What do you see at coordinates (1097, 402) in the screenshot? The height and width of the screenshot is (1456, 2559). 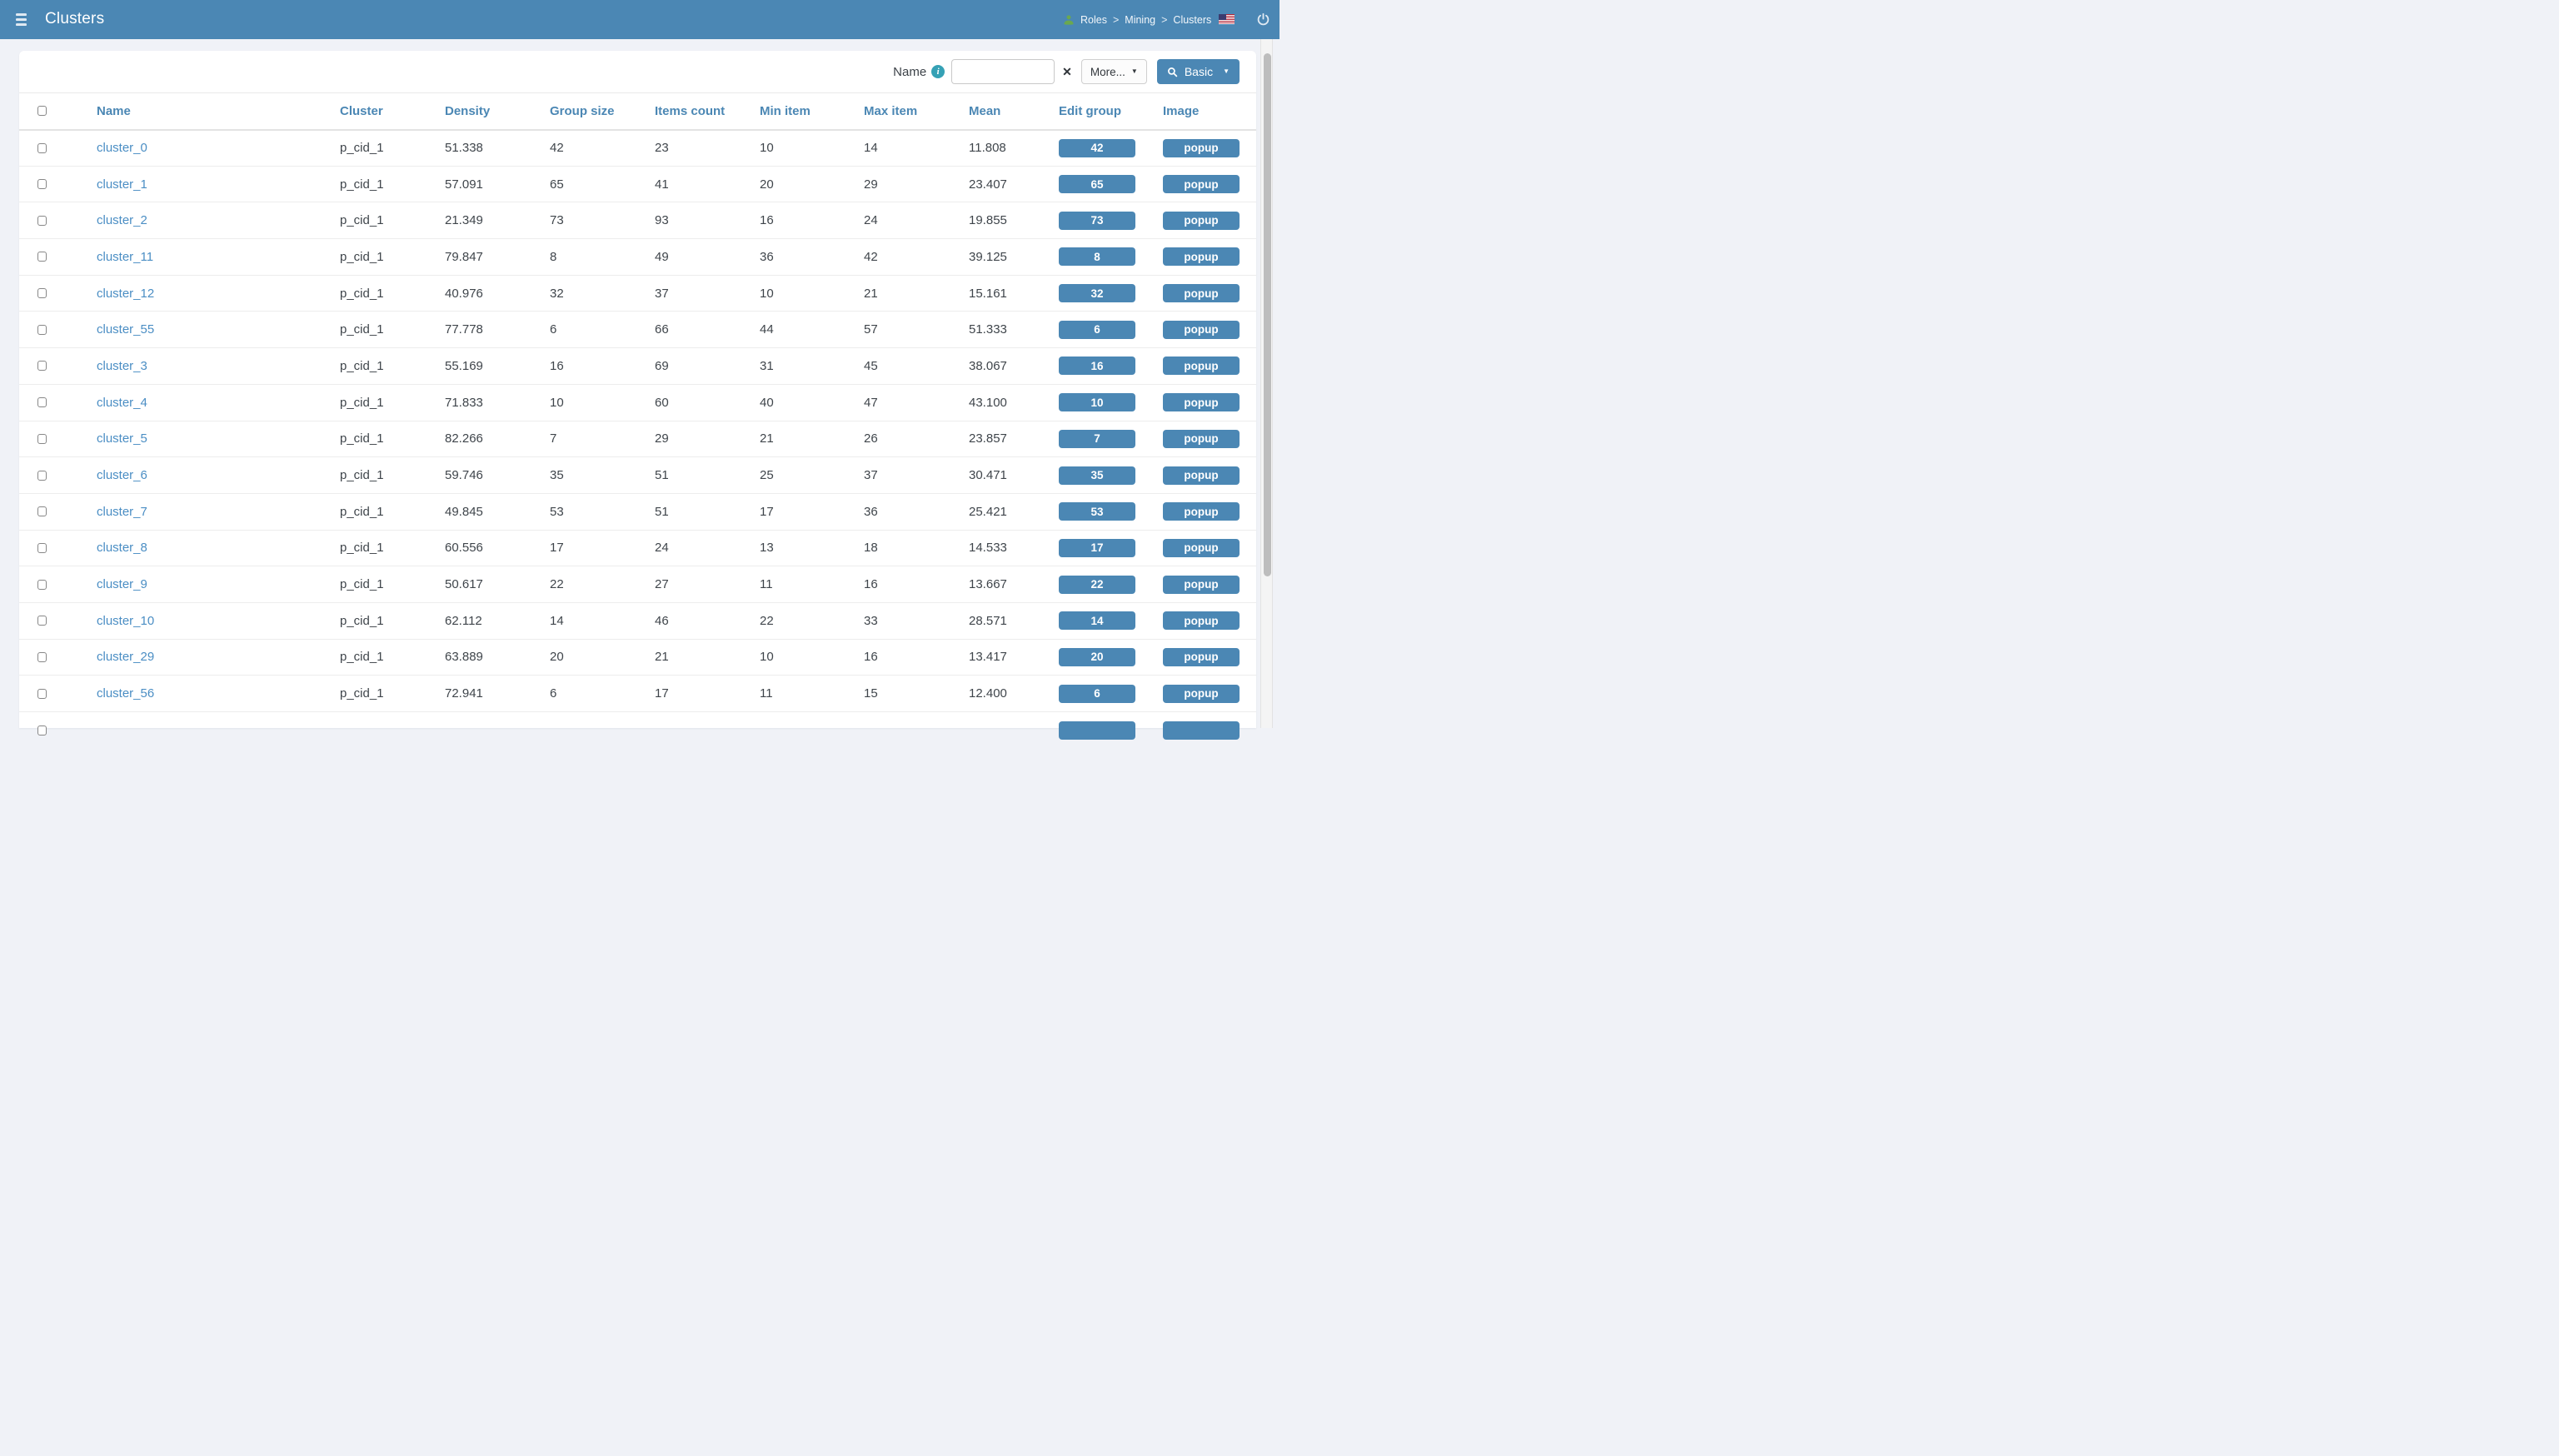 I see `edit-group-button: 10` at bounding box center [1097, 402].